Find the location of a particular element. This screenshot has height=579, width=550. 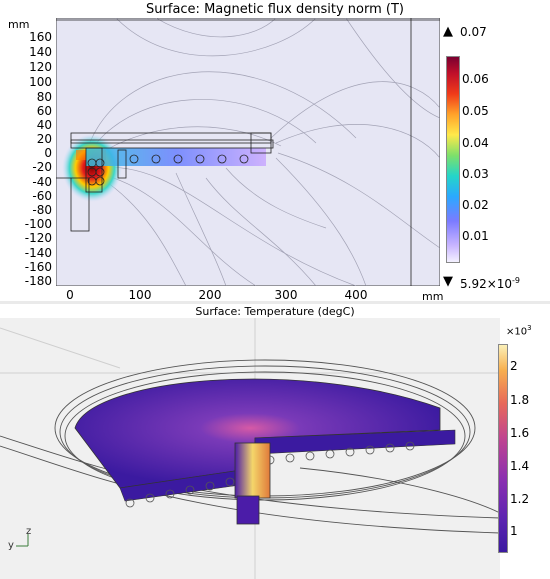

x-tick-200: 200 is located at coordinates (210, 295).